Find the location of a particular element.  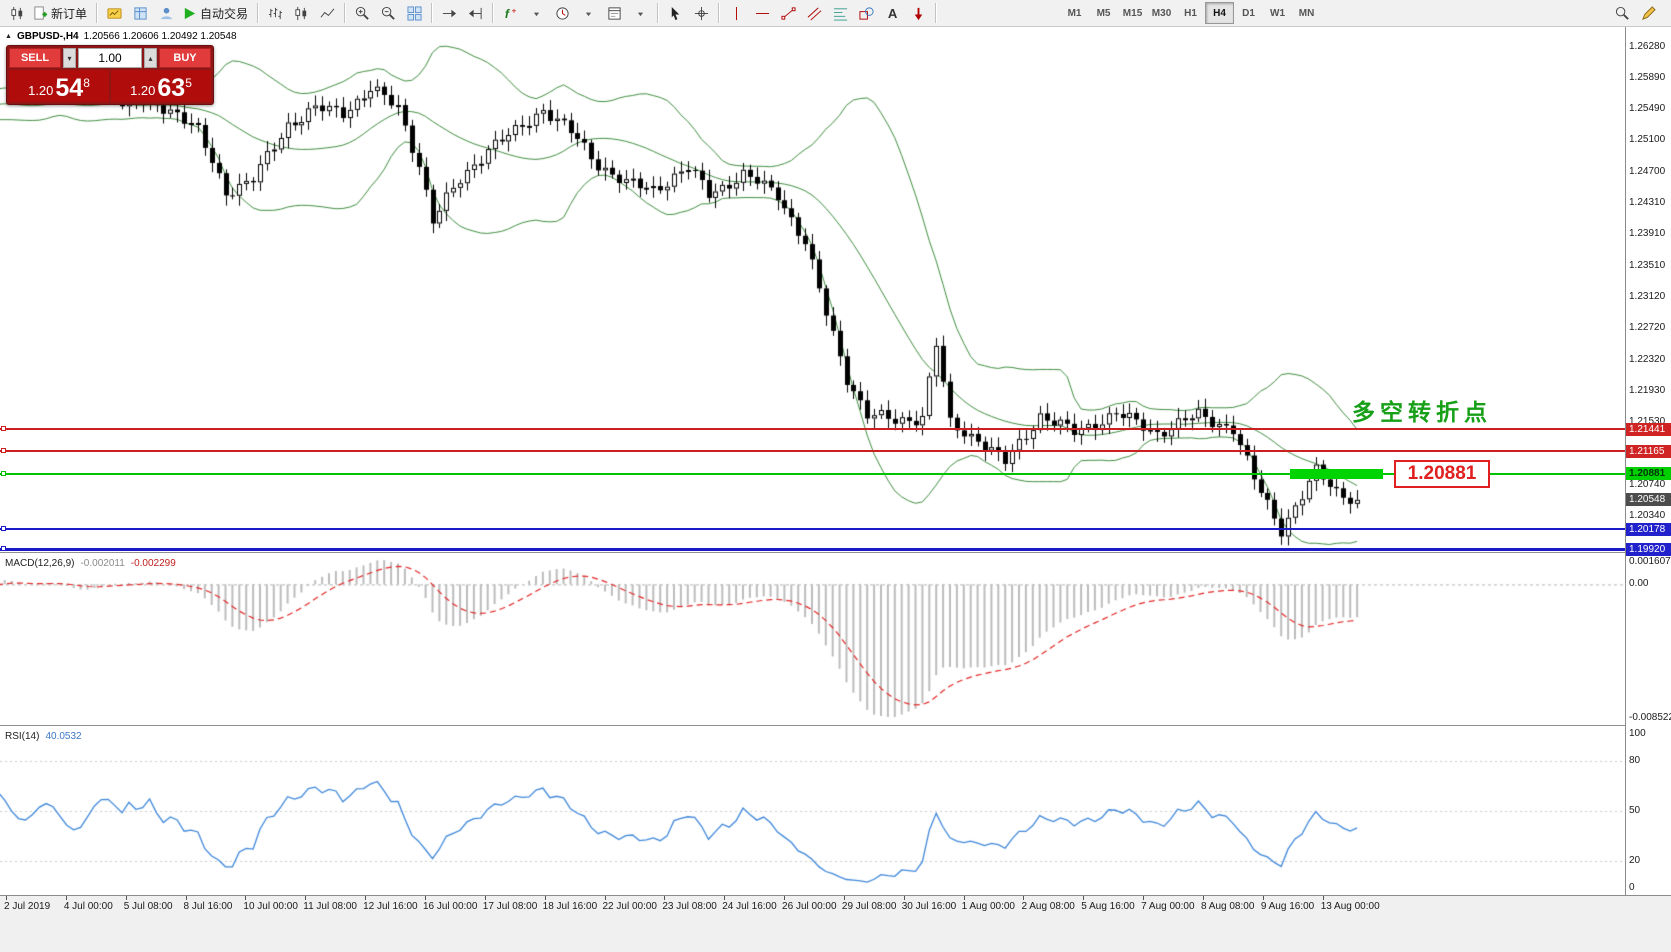

shapes-icon is located at coordinates (866, 13).